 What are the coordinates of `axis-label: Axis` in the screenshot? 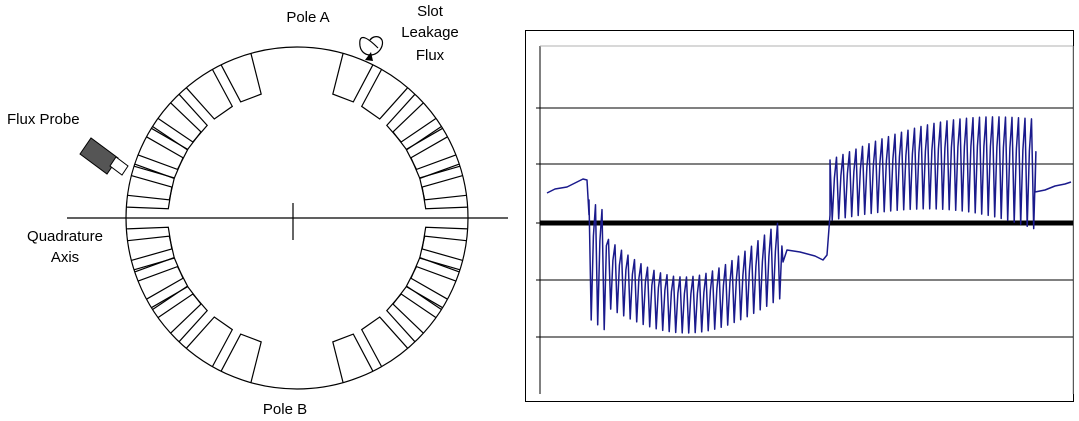 It's located at (65, 257).